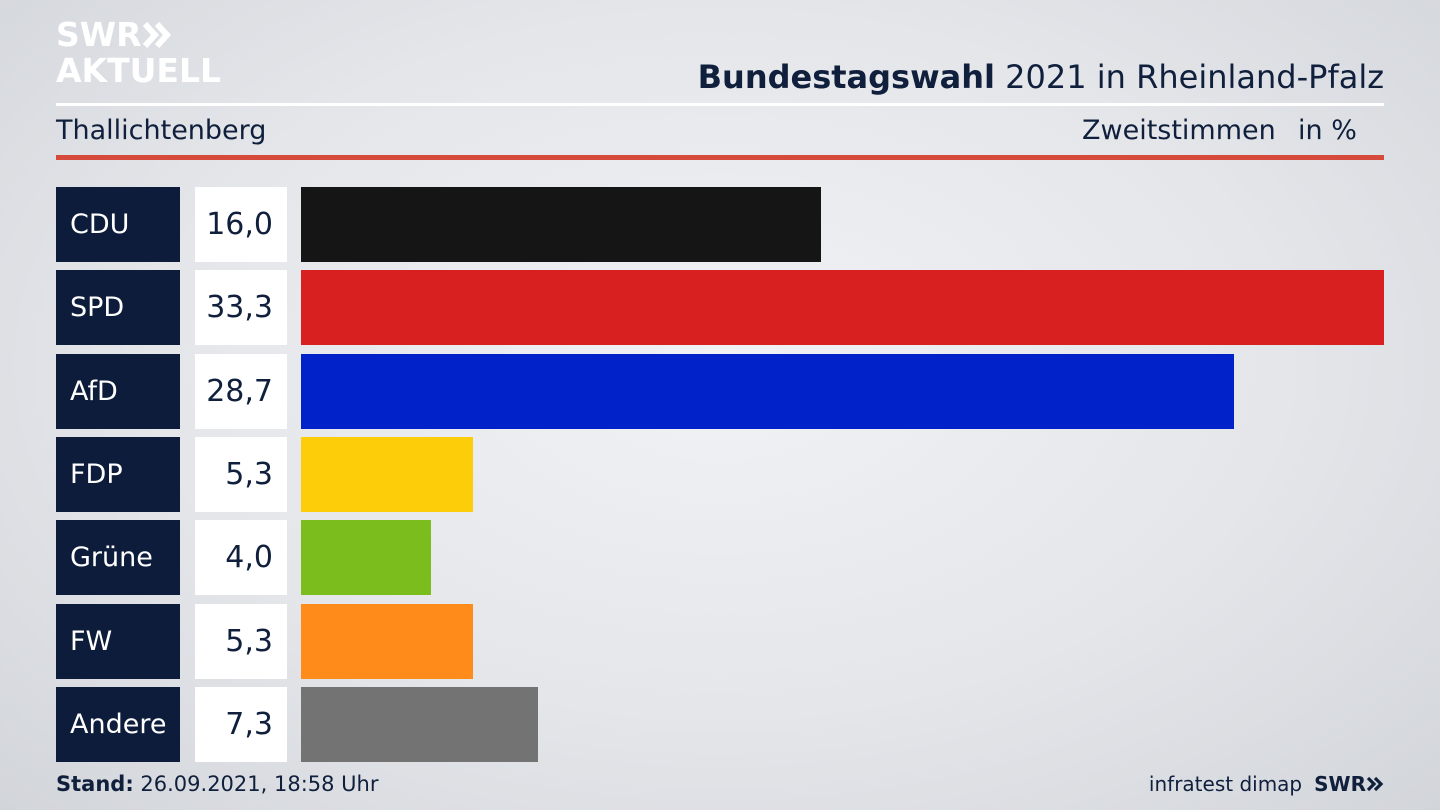 The width and height of the screenshot is (1440, 810). Describe the element at coordinates (1225, 784) in the screenshot. I see `source-label: infratest dimap` at that location.